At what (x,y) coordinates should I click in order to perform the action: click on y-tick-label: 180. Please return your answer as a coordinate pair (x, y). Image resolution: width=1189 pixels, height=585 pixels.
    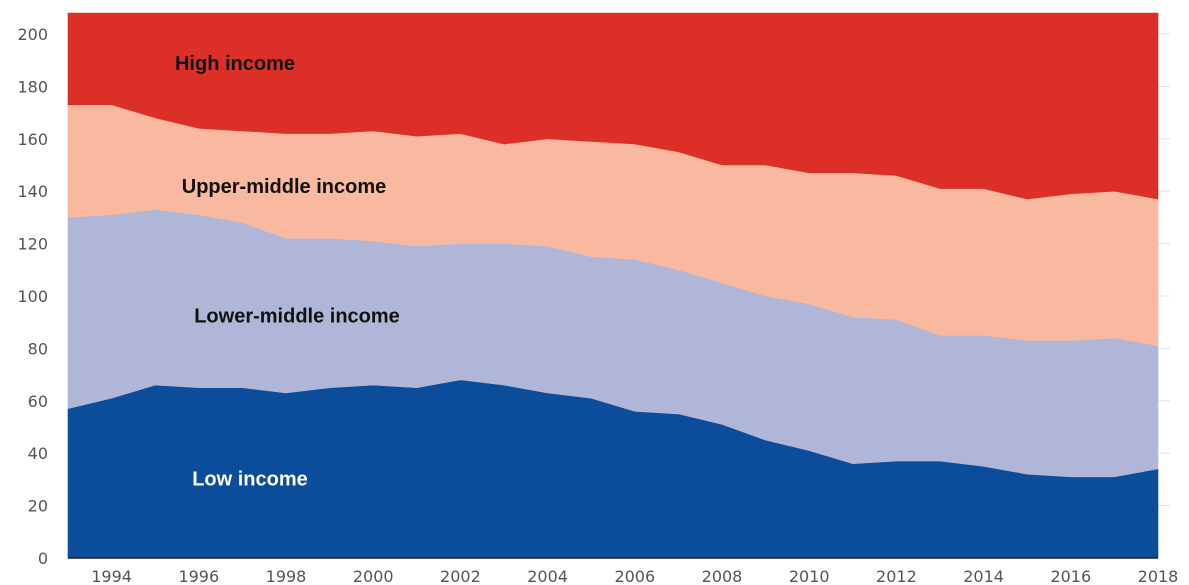
    Looking at the image, I should click on (32, 86).